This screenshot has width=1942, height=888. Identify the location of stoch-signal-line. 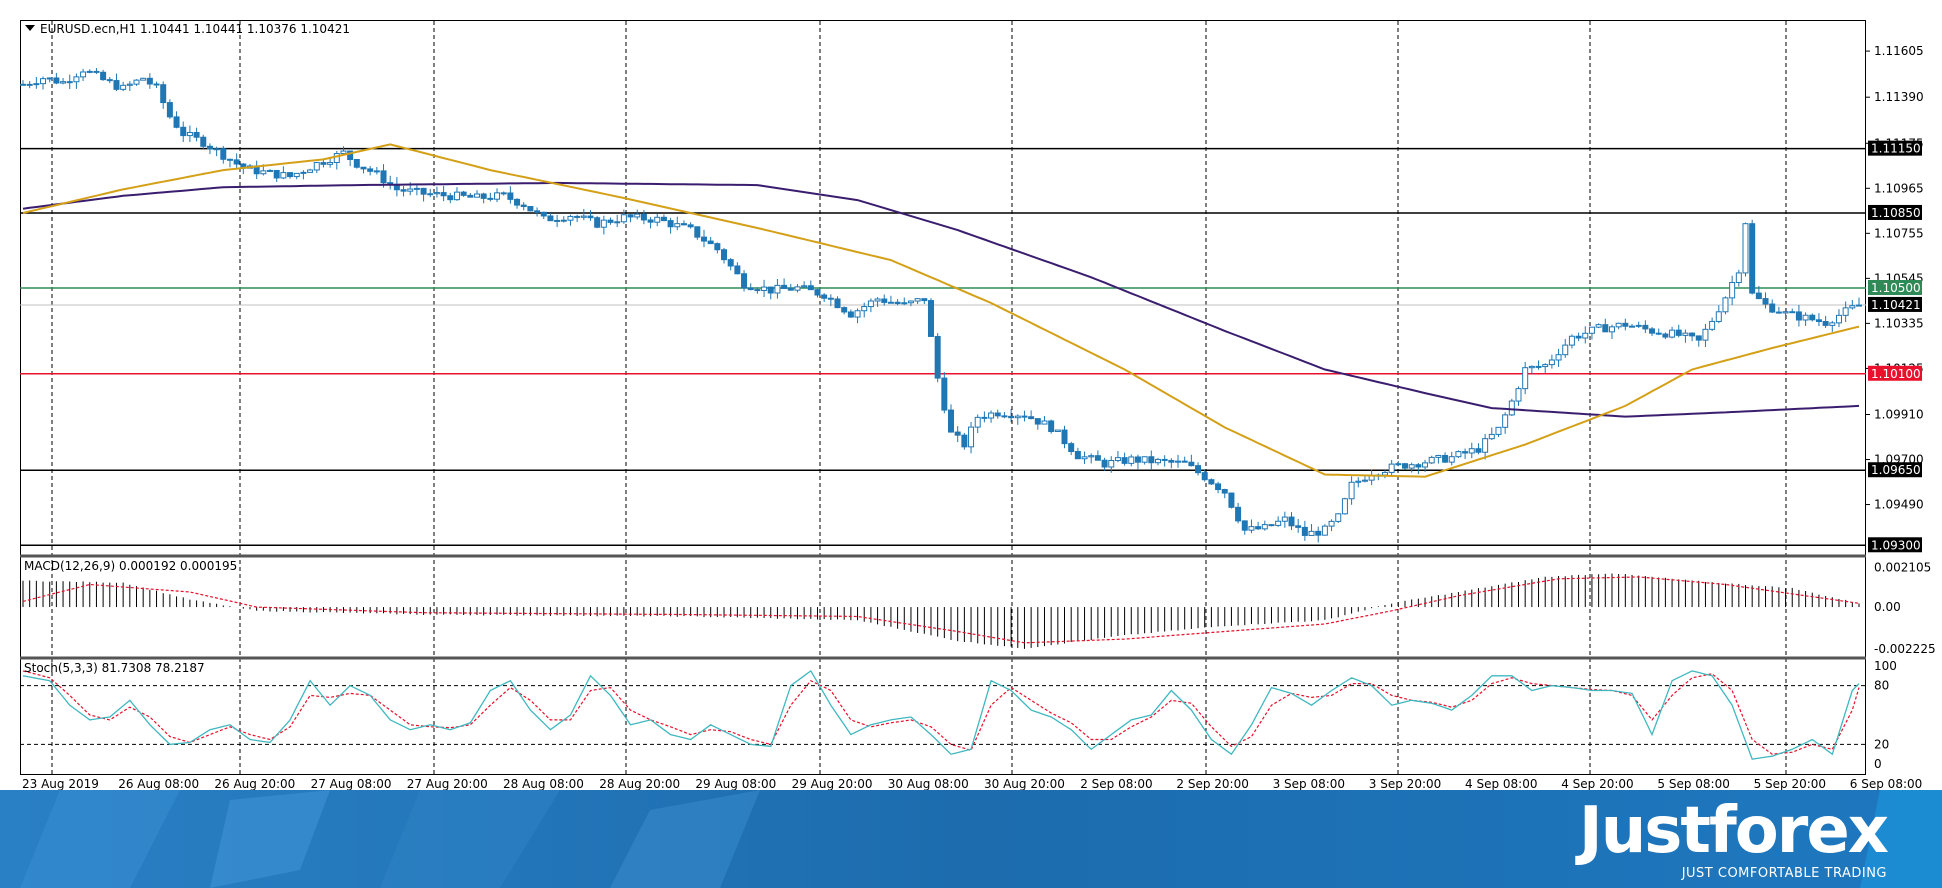
(941, 712).